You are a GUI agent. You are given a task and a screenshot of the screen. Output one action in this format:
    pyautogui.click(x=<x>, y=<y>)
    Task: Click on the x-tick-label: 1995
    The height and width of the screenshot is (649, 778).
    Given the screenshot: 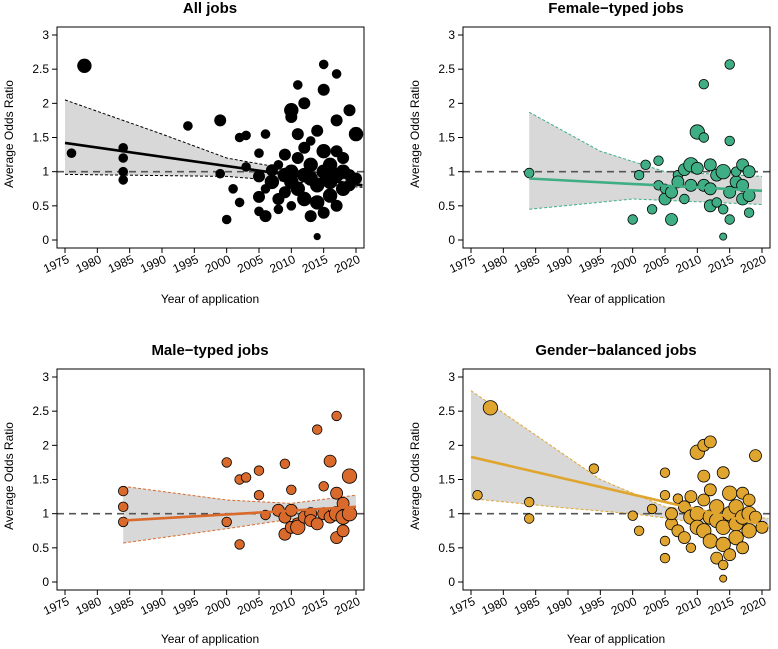 What is the action you would take?
    pyautogui.click(x=185, y=606)
    